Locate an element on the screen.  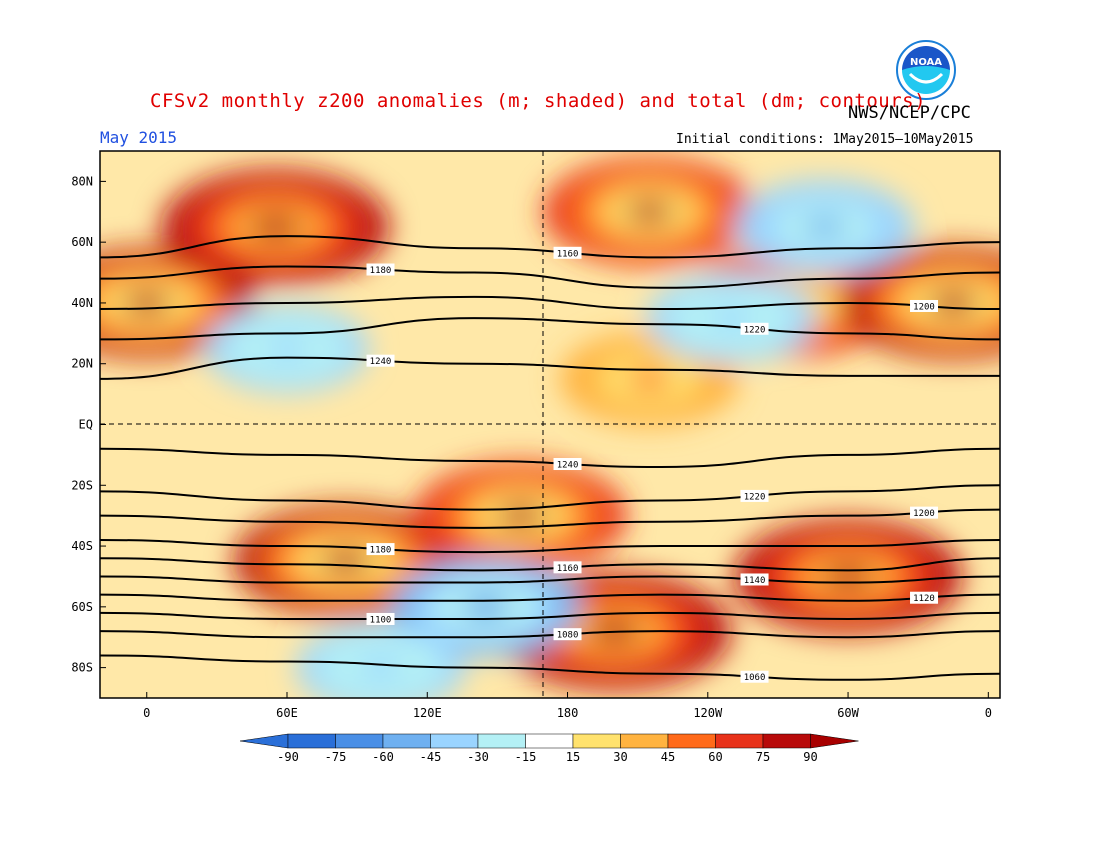
contour-label-3: 1200 is located at coordinates (924, 305).